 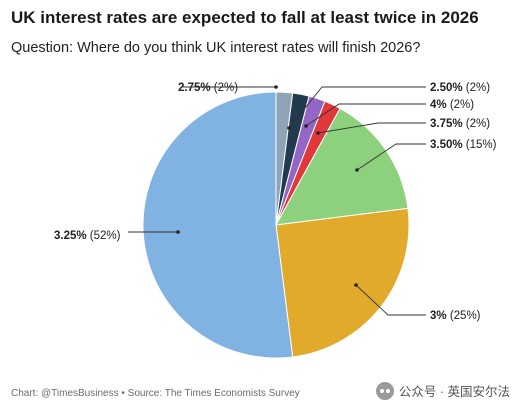 What do you see at coordinates (452, 105) in the screenshot?
I see `slice-label: 4% (2%)` at bounding box center [452, 105].